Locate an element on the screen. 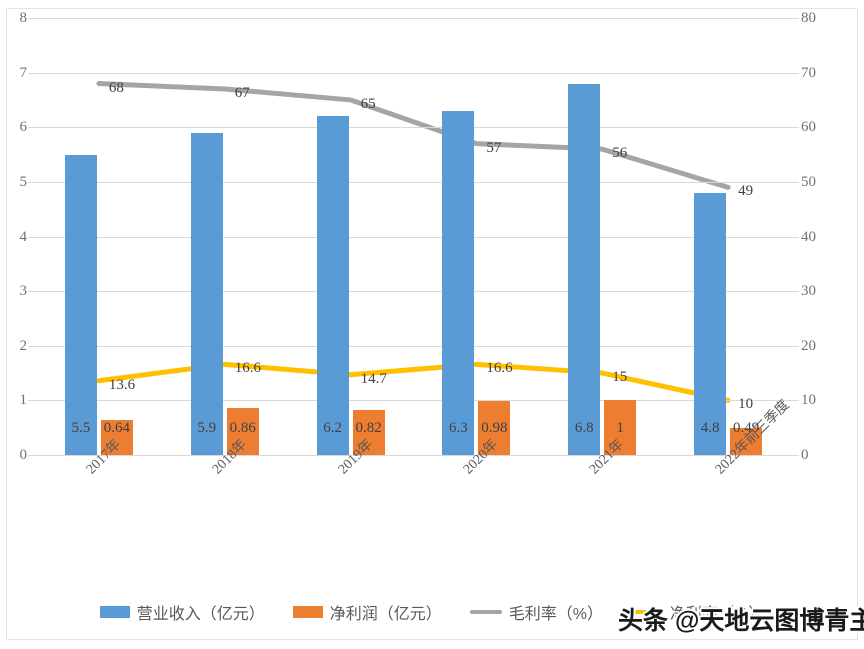 The height and width of the screenshot is (649, 864). y-axis-left-tick-label: 1 is located at coordinates (23, 400).